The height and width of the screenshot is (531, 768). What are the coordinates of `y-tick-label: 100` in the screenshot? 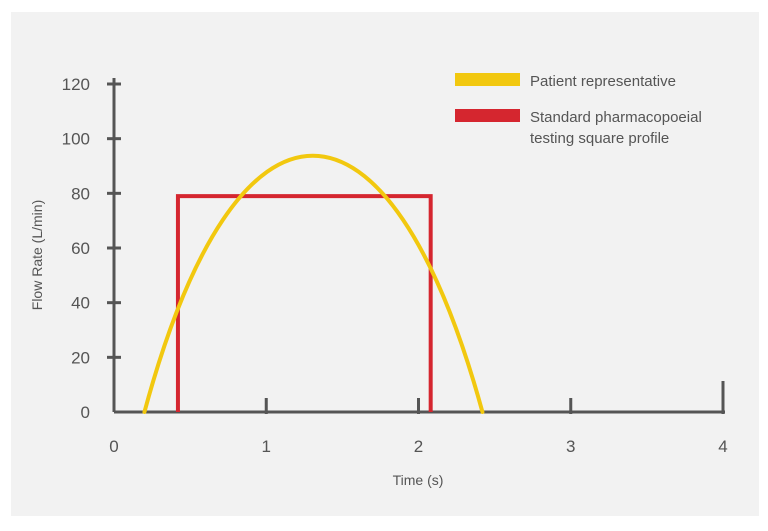 It's located at (76, 139).